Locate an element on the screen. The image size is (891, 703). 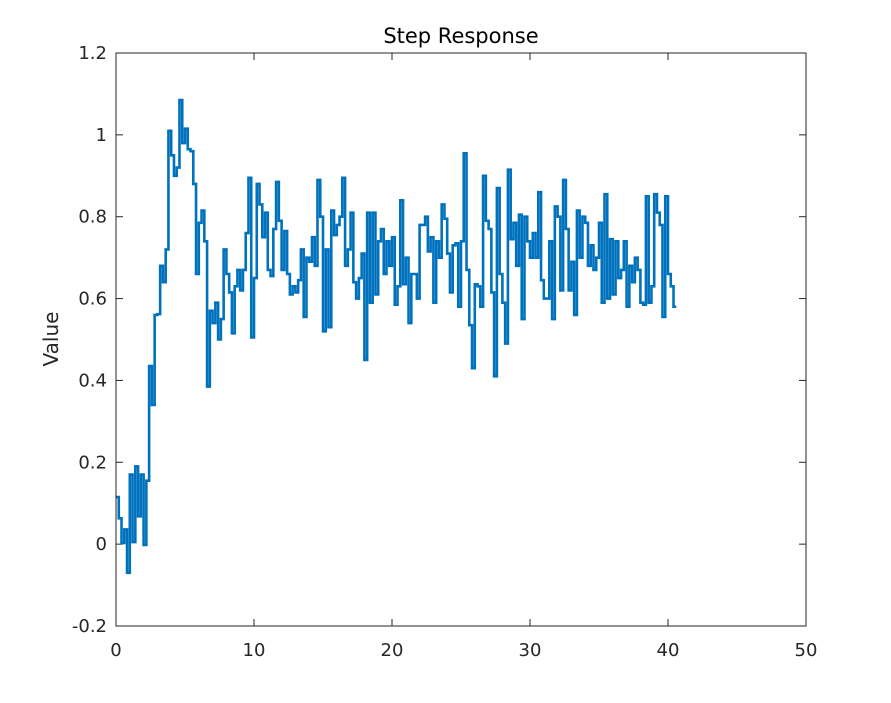
x-tick-label: 30 is located at coordinates (530, 650).